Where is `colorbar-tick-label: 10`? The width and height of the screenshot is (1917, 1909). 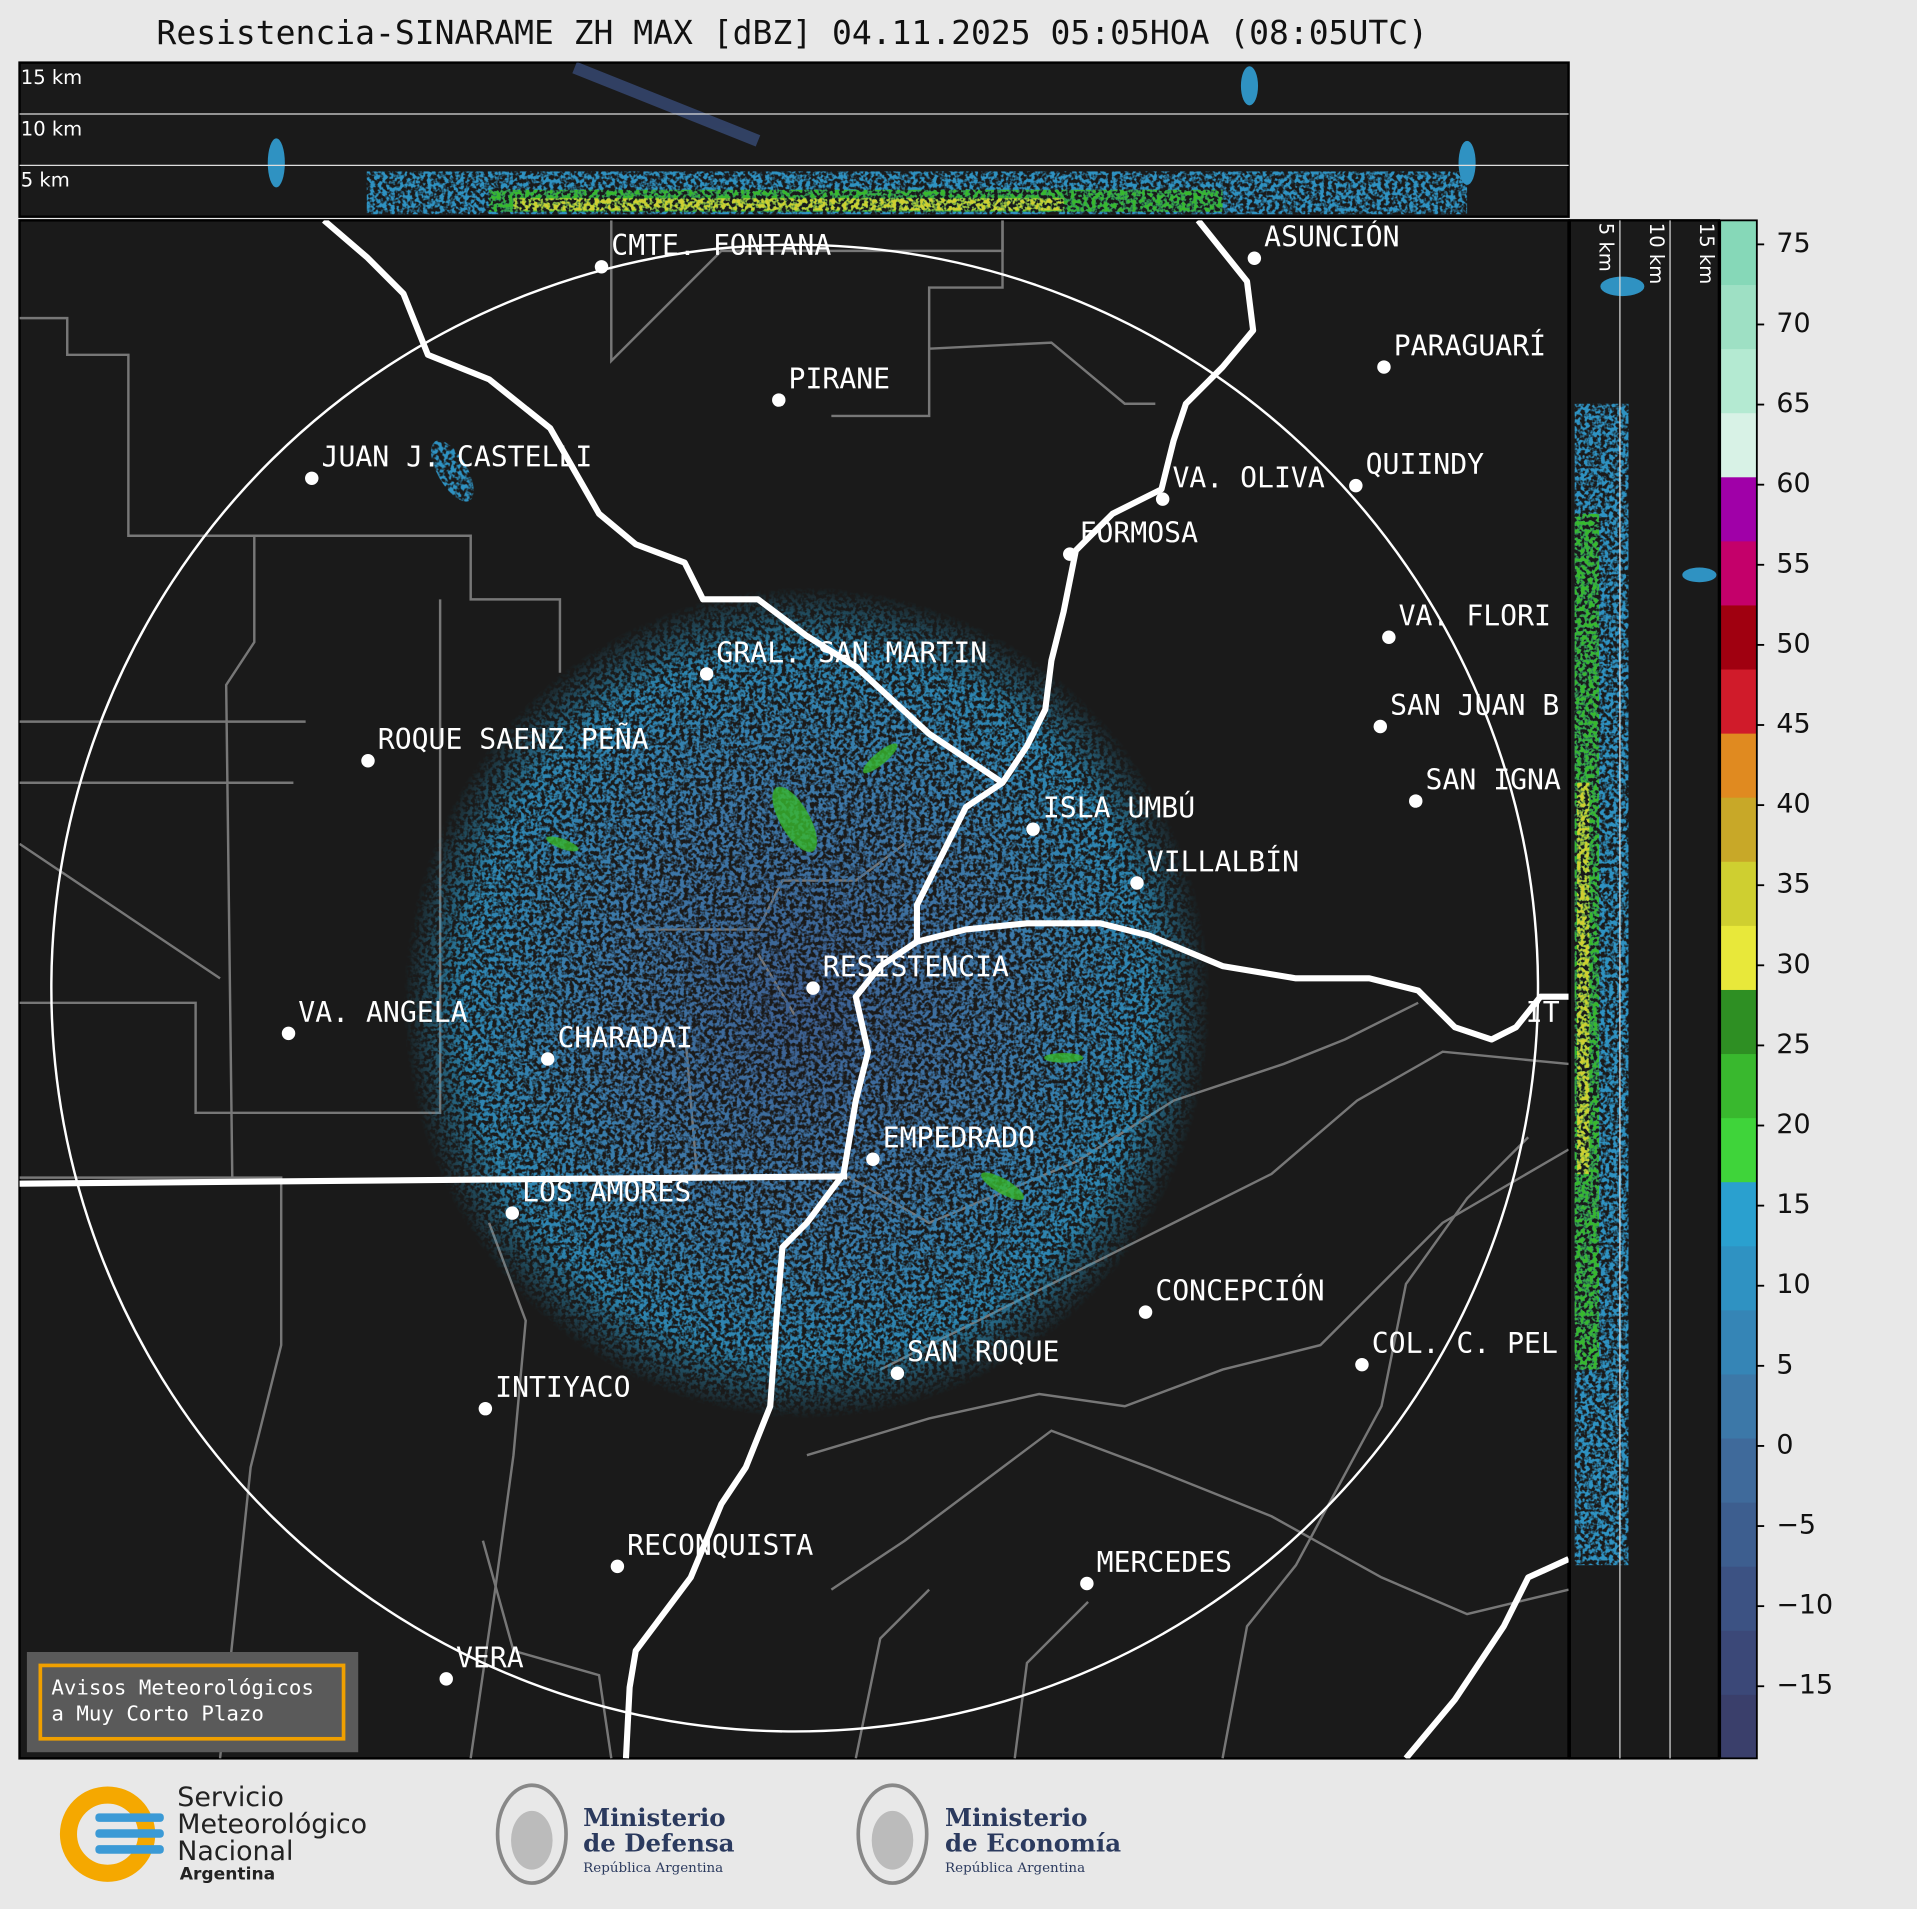
colorbar-tick-label: 10 is located at coordinates (1793, 1284).